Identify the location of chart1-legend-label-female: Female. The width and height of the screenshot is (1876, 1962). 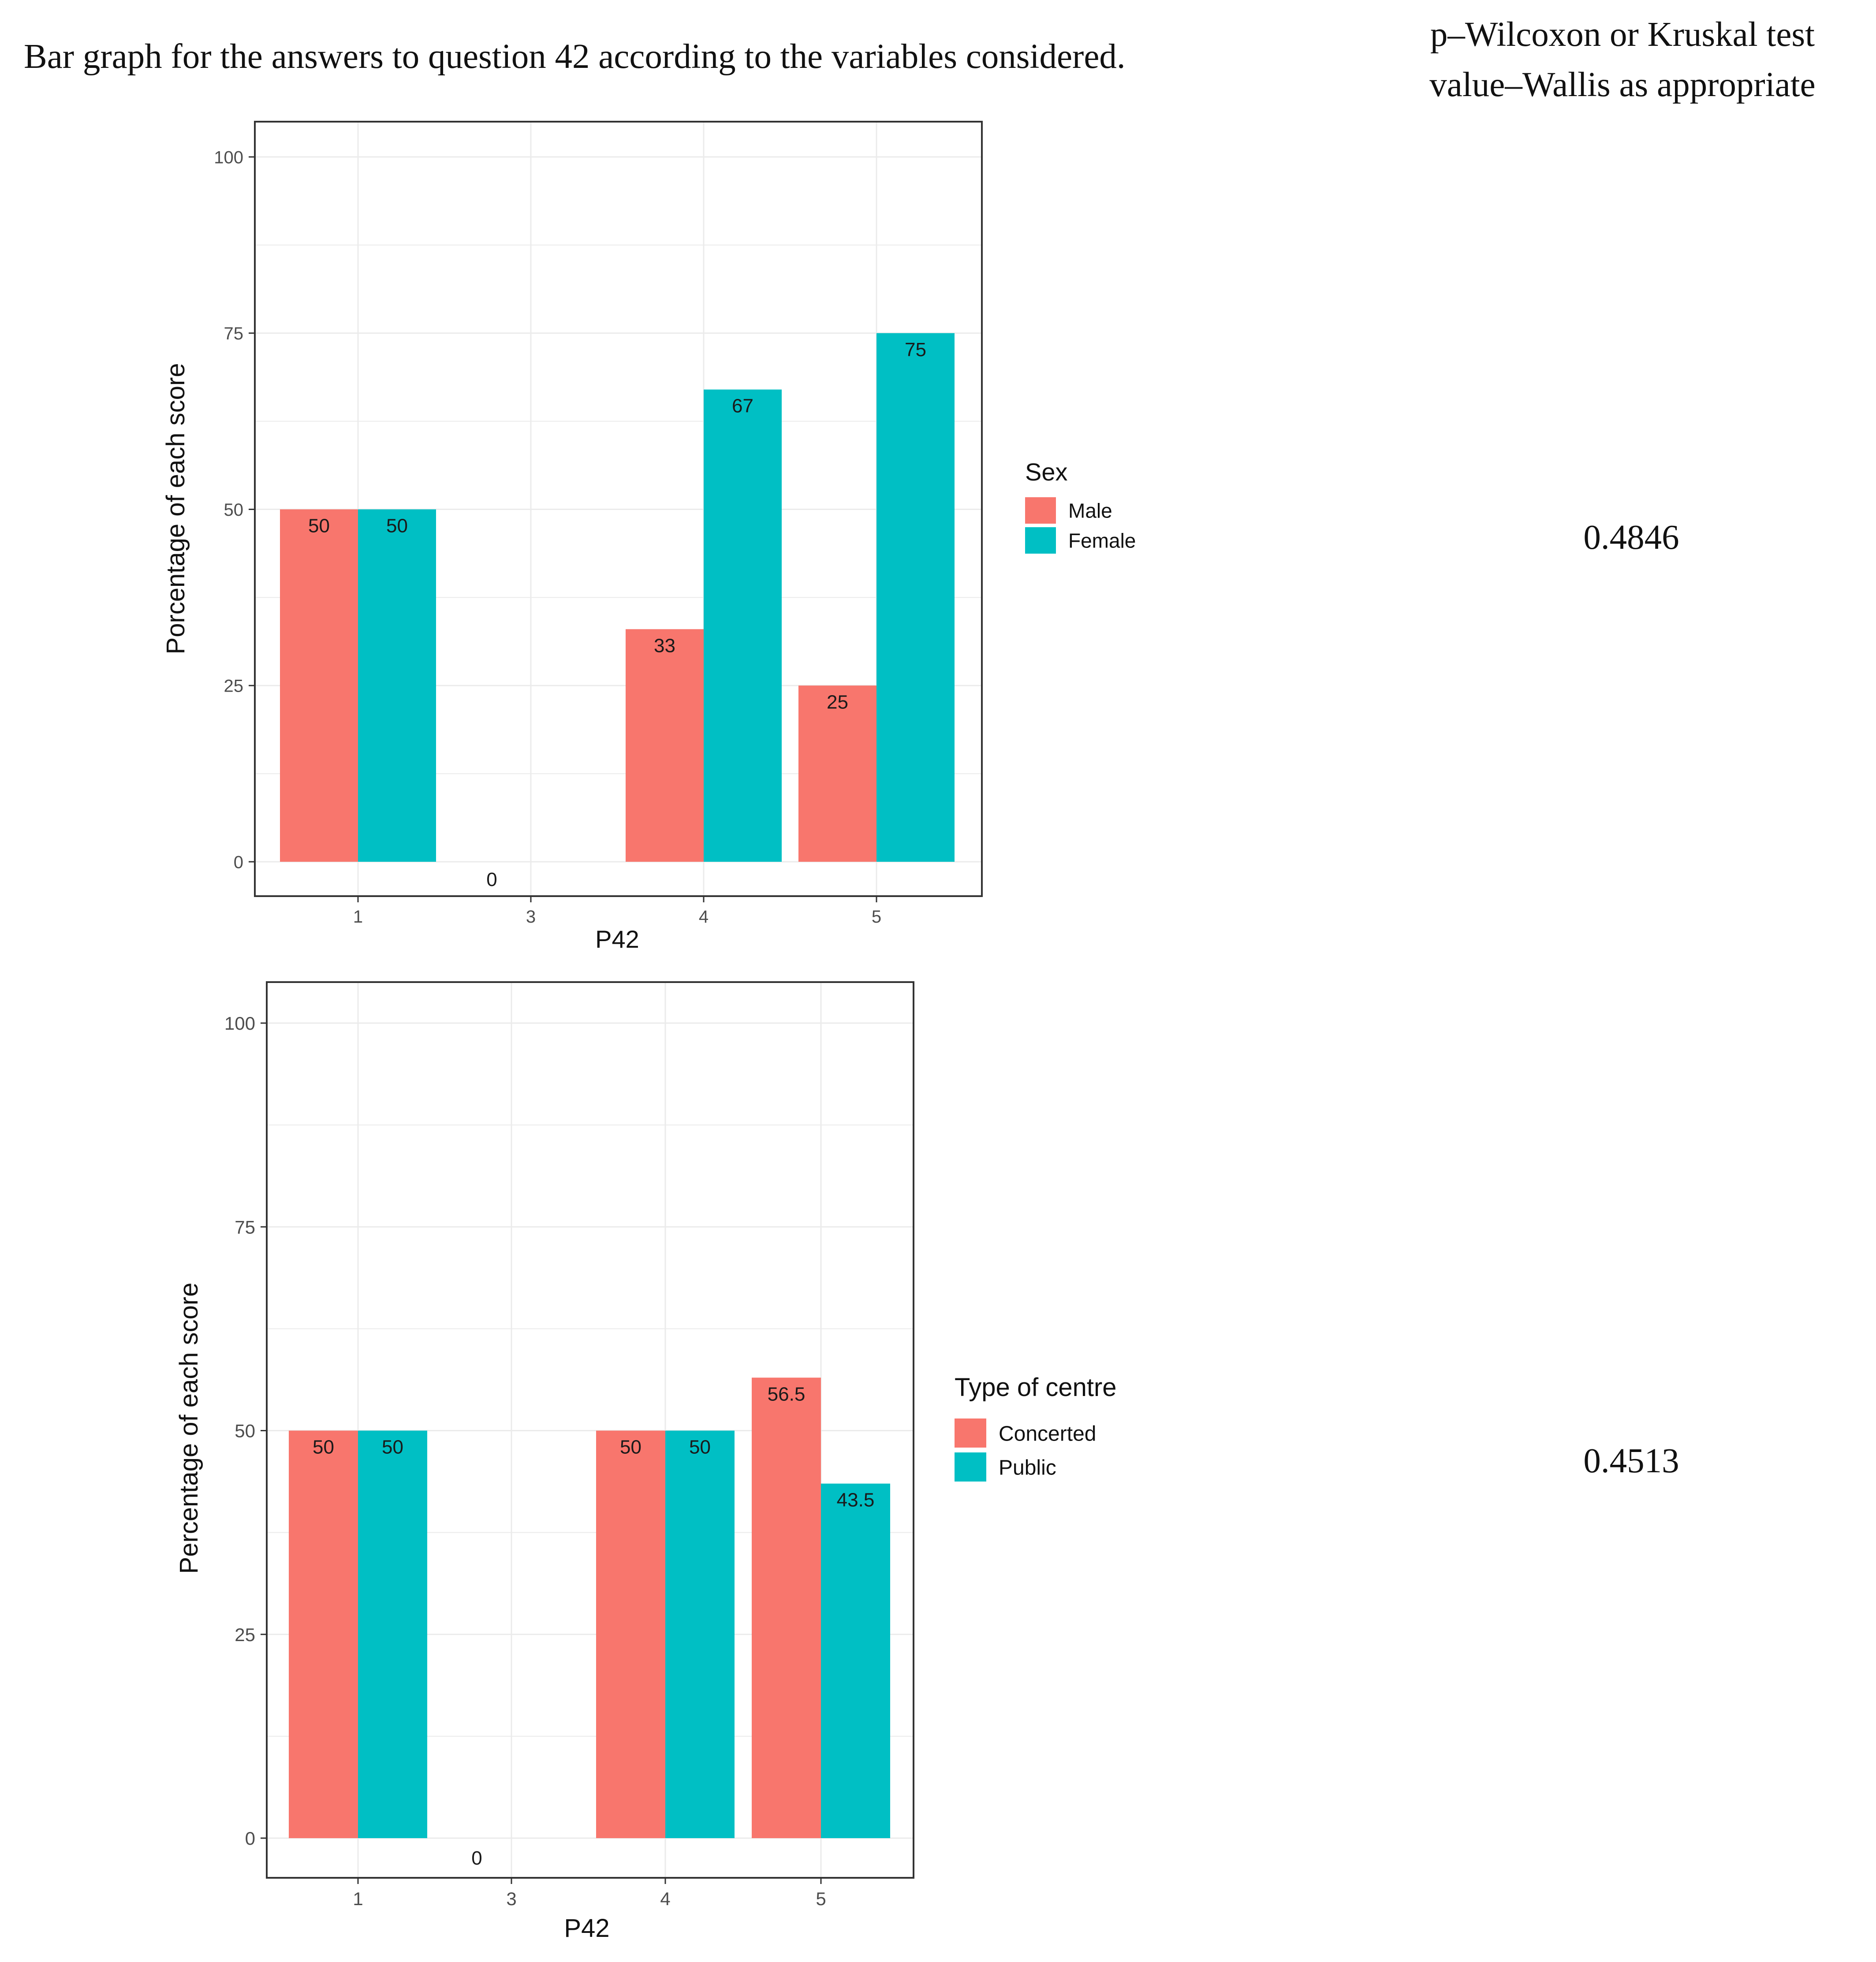
(1102, 540).